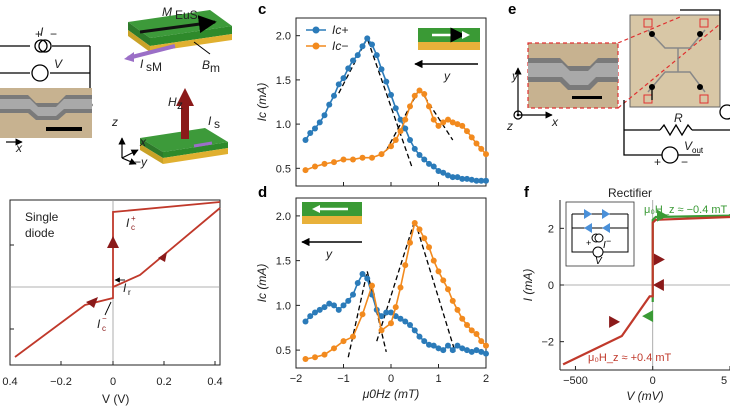 The height and width of the screenshot is (410, 730). I want to click on scale-bar, so click(64, 129).